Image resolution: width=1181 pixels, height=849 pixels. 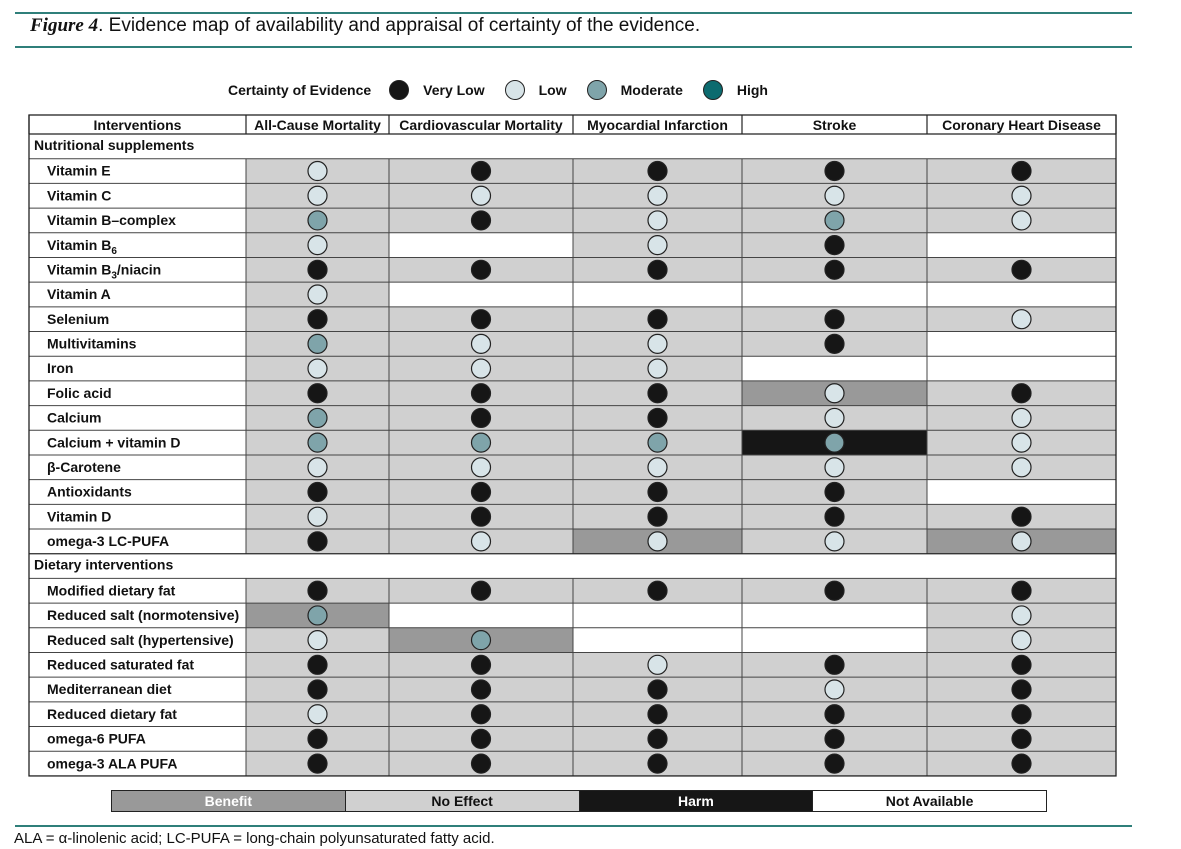 I want to click on figure-label: Figure 4, so click(x=64, y=25).